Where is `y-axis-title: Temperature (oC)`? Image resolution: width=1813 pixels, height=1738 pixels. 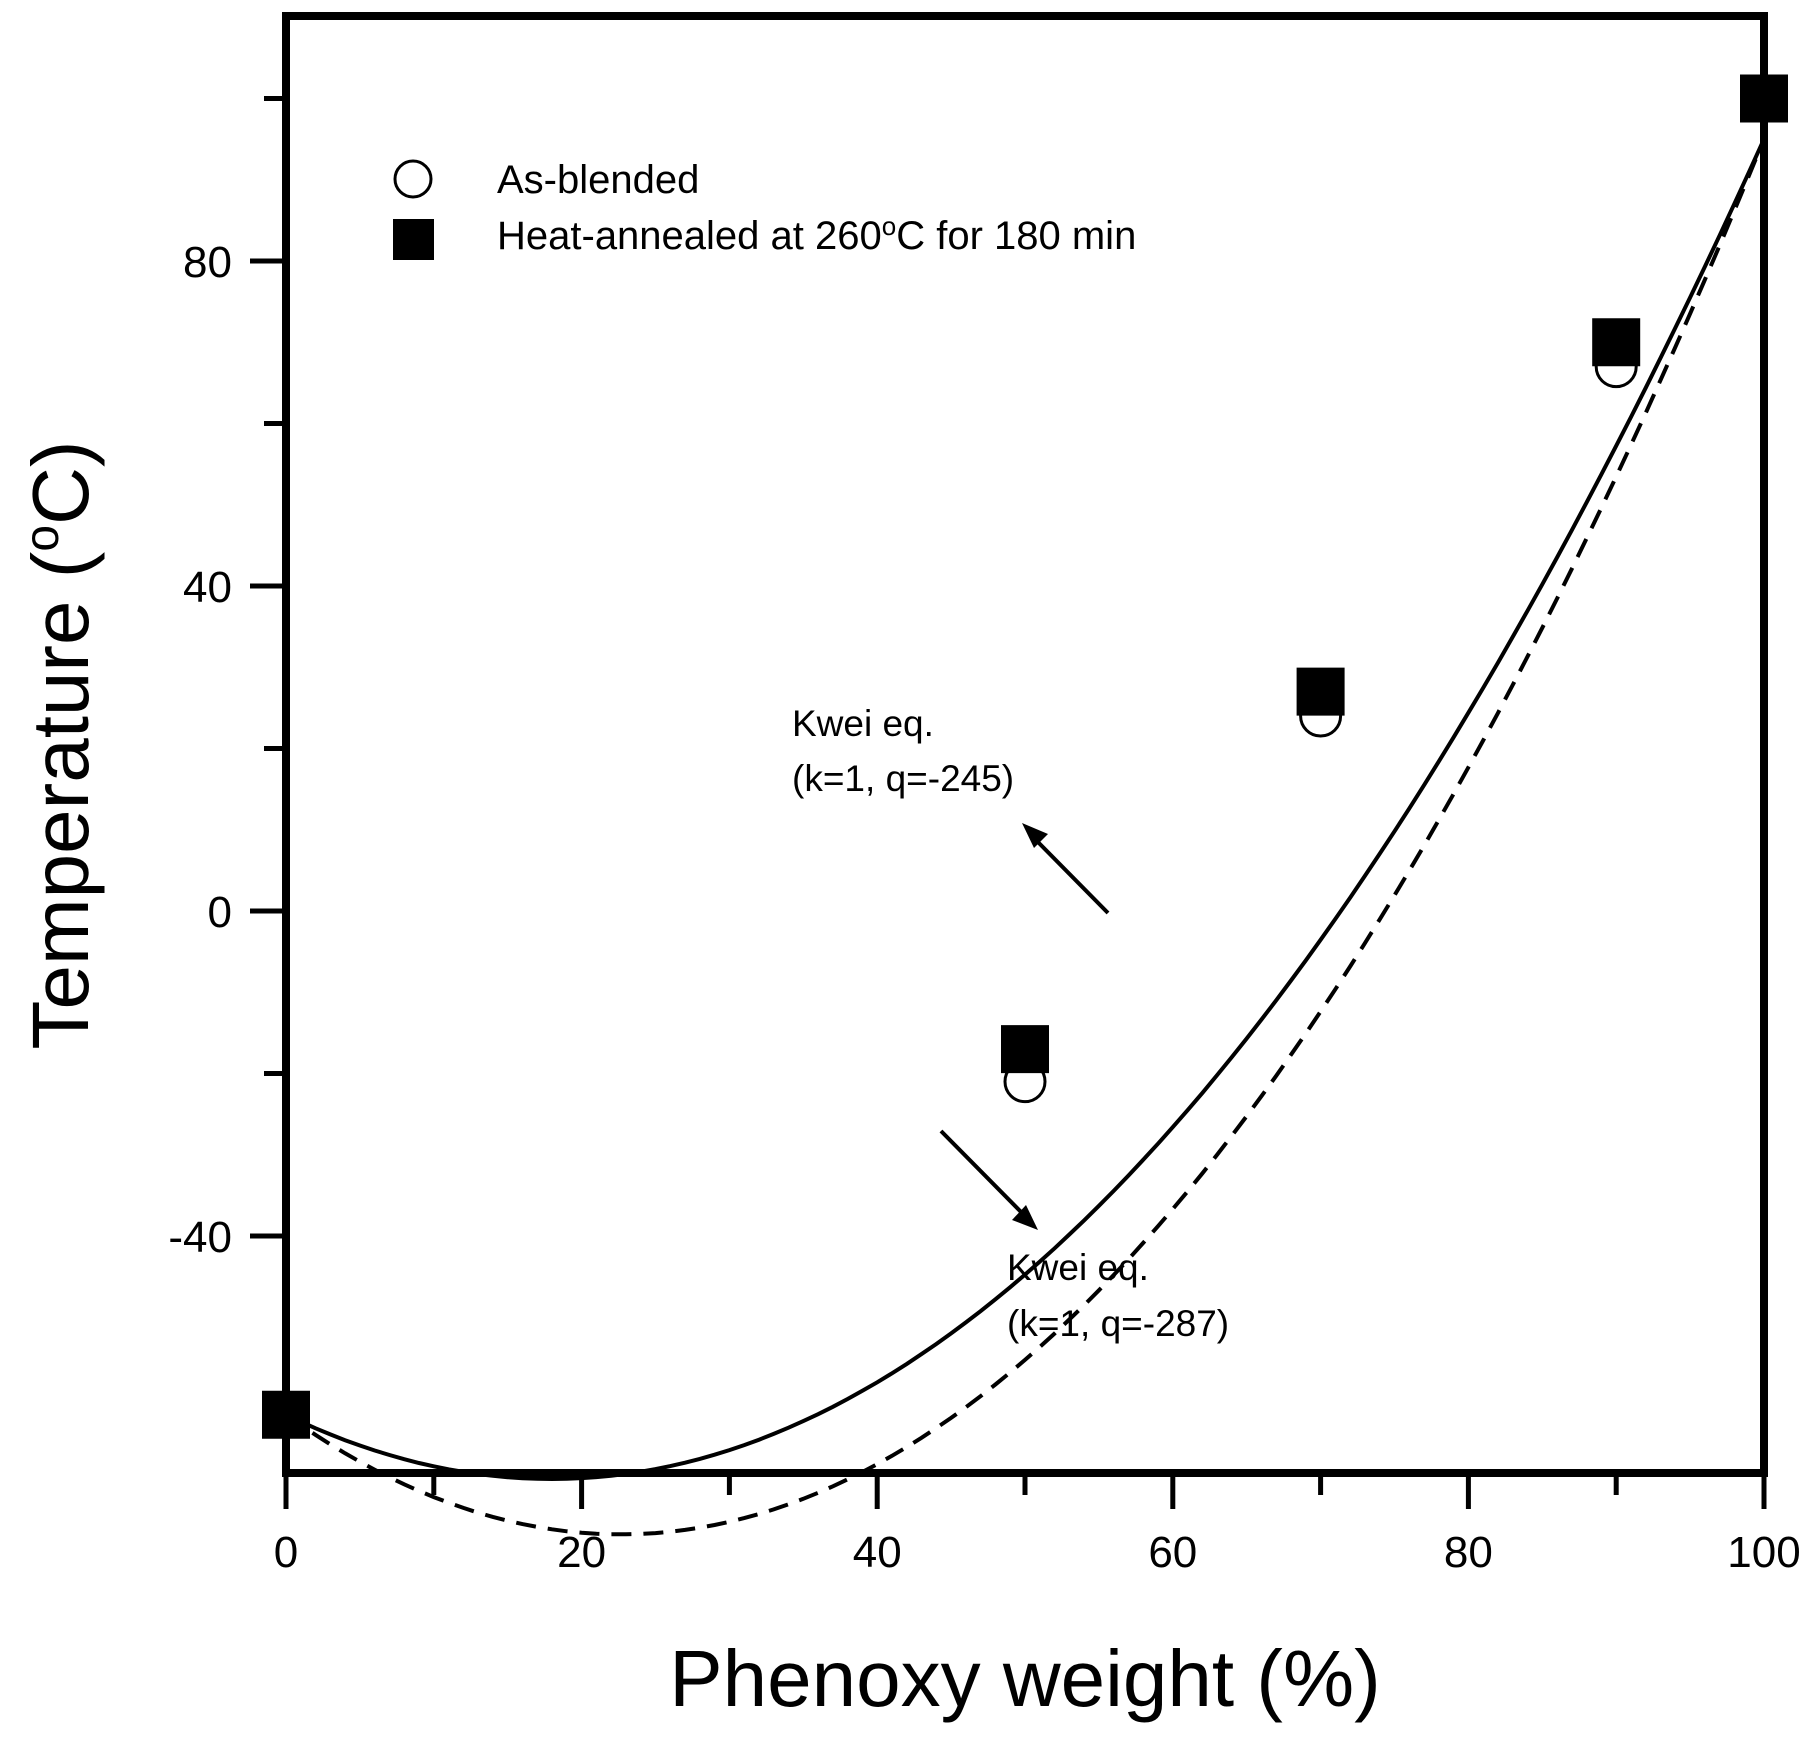 y-axis-title: Temperature (oC) is located at coordinates (60, 744).